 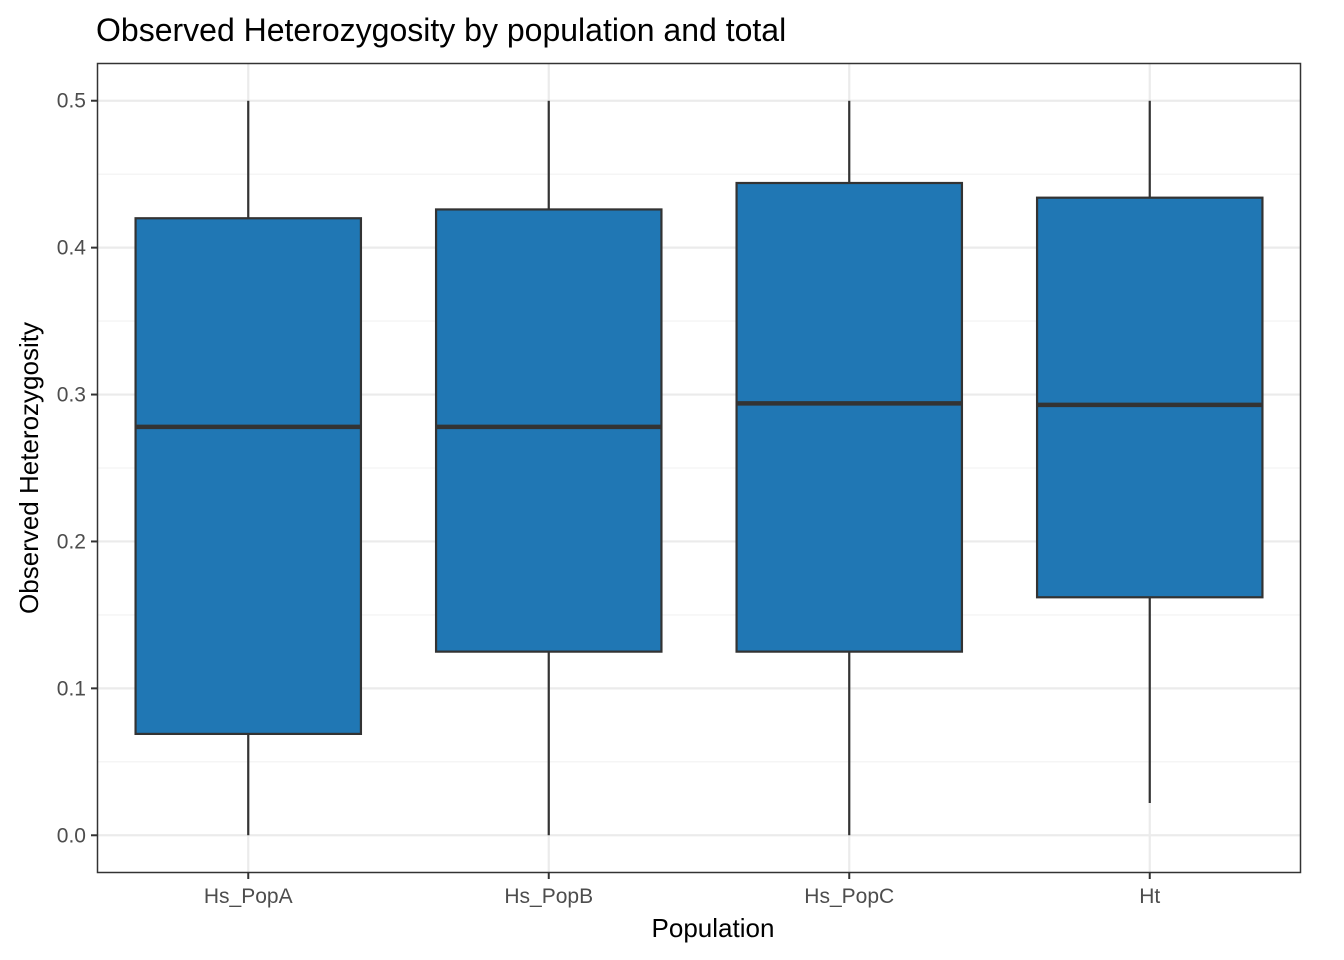 I want to click on x-tick-label: Hs_PopB, so click(x=548, y=896).